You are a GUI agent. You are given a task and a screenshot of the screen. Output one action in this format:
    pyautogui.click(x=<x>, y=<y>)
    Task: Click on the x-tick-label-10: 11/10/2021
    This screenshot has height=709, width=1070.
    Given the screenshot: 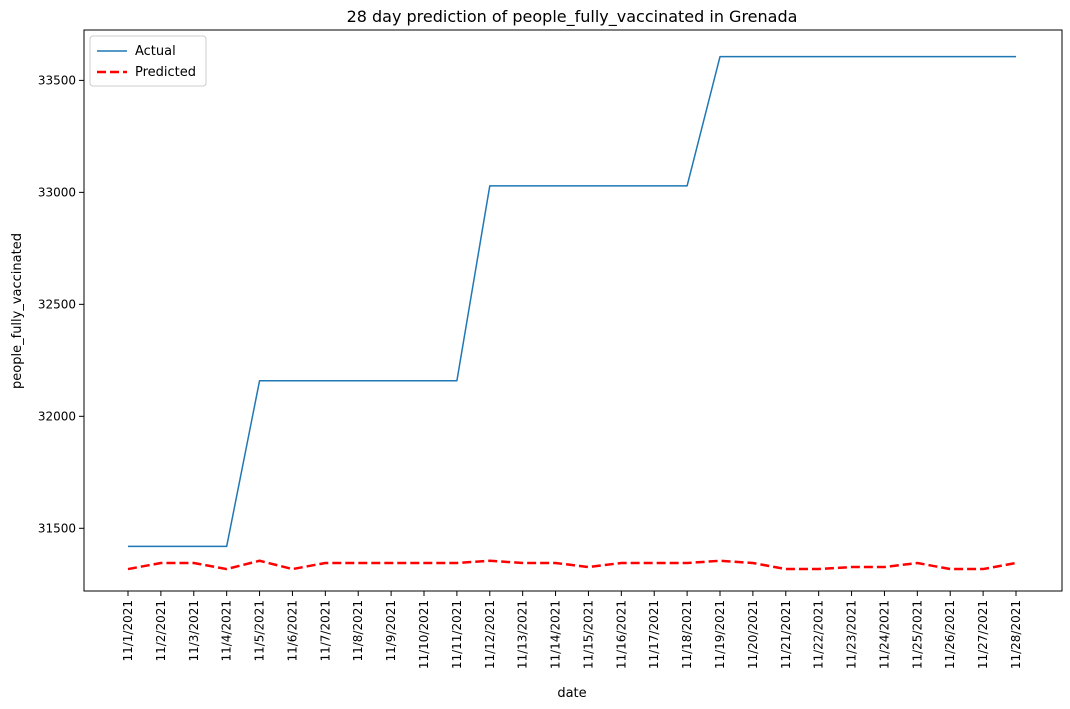 What is the action you would take?
    pyautogui.click(x=424, y=634)
    